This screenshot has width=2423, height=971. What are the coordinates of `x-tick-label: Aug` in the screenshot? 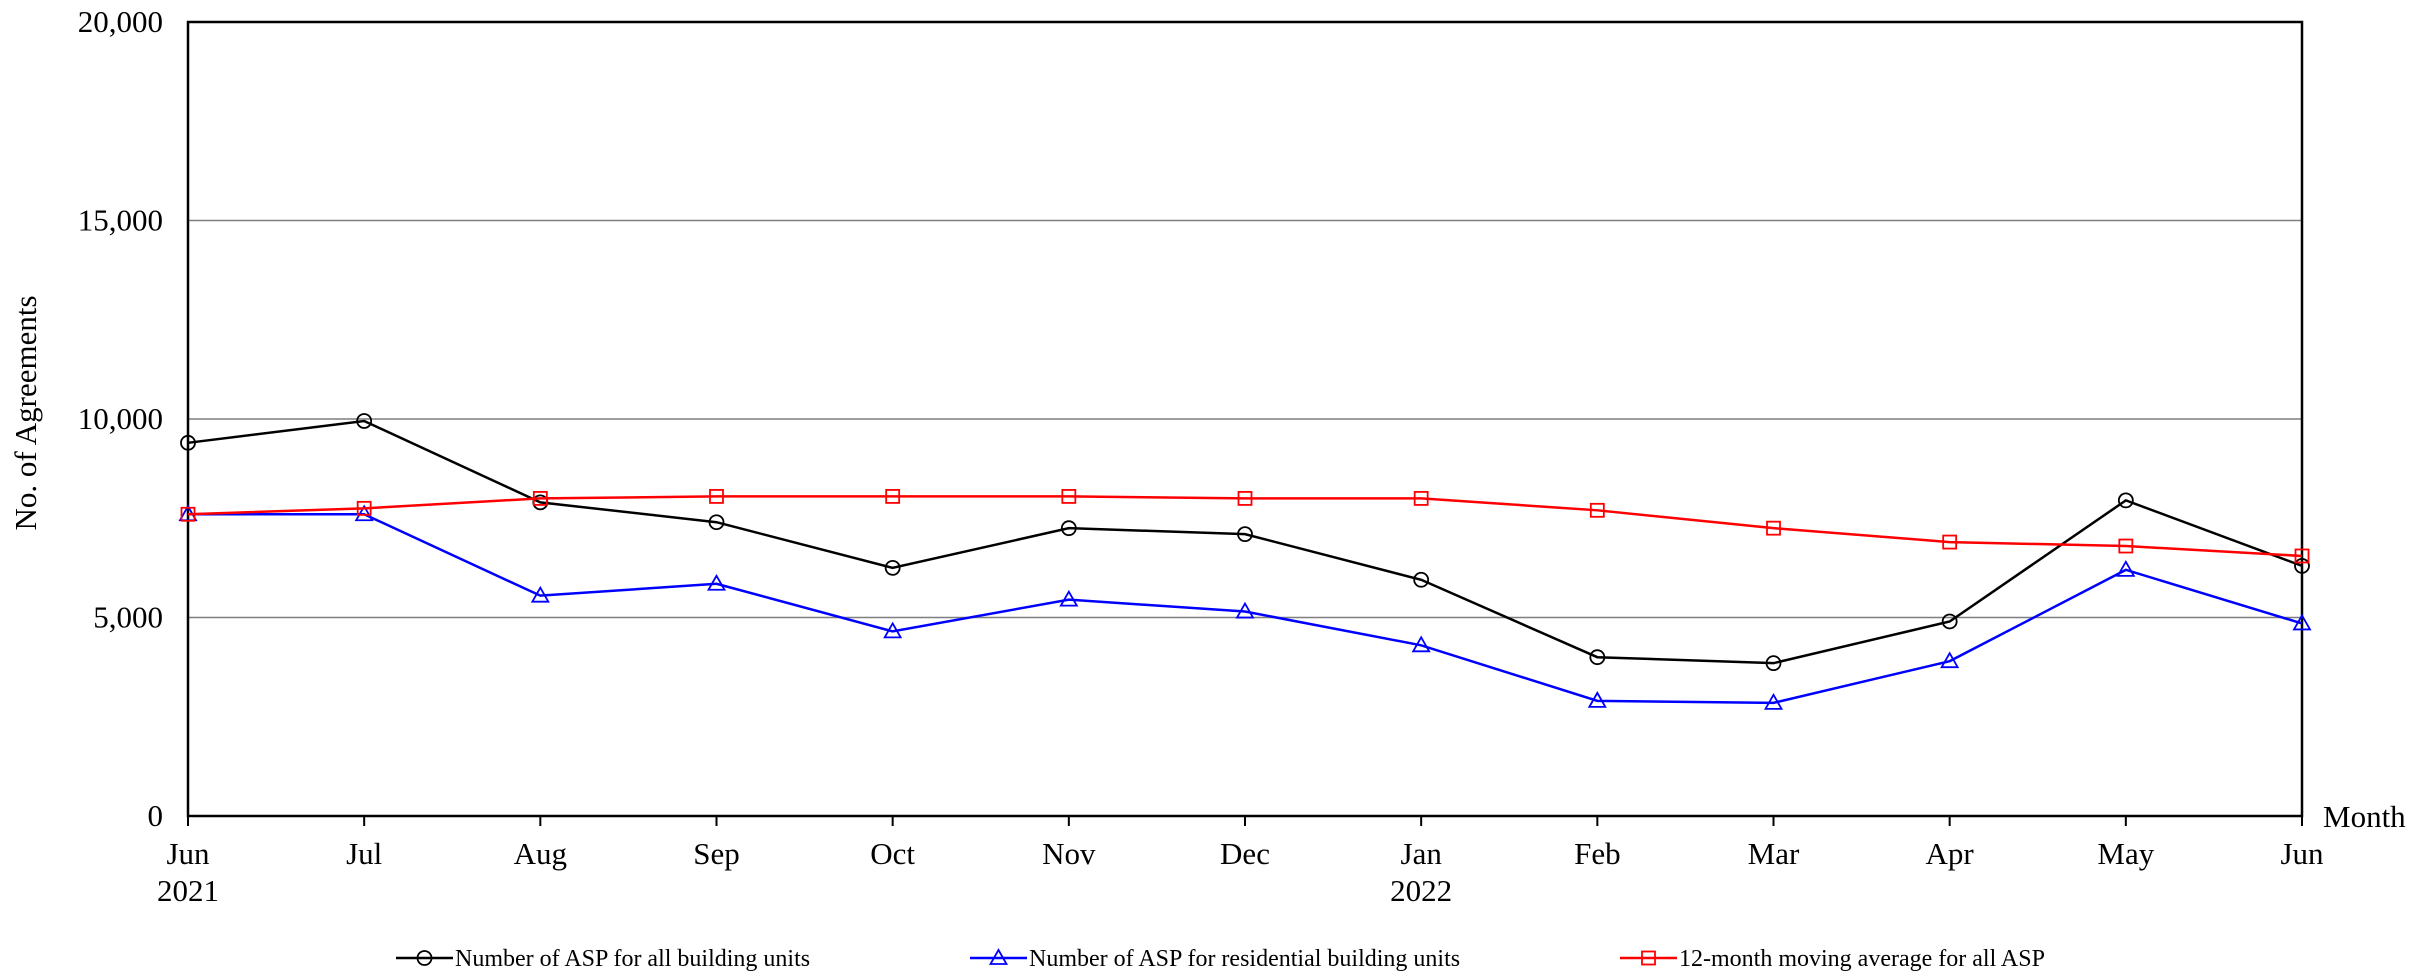 It's located at (540, 853).